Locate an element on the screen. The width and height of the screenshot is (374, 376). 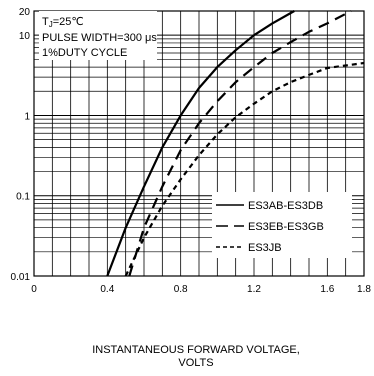
annotation-pulse-width: PULSE WIDTH=300 μs is located at coordinates (99, 38).